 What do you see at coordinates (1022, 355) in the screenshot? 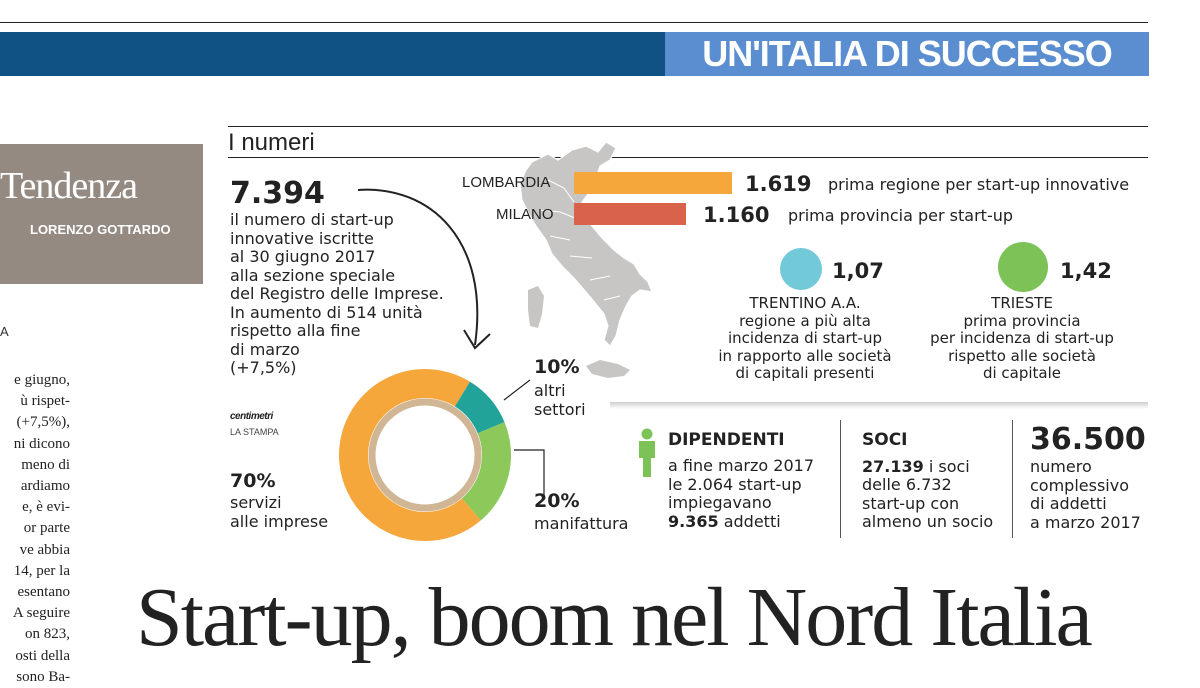
I see `incidence-line: rispetto alle società` at bounding box center [1022, 355].